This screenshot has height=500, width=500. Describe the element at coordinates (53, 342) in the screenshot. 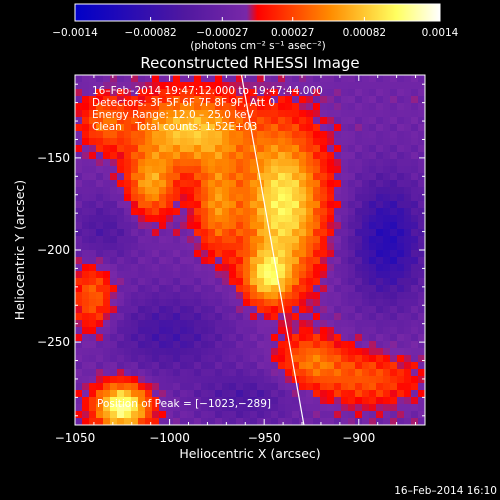

I see `y-tick-label: −250` at that location.